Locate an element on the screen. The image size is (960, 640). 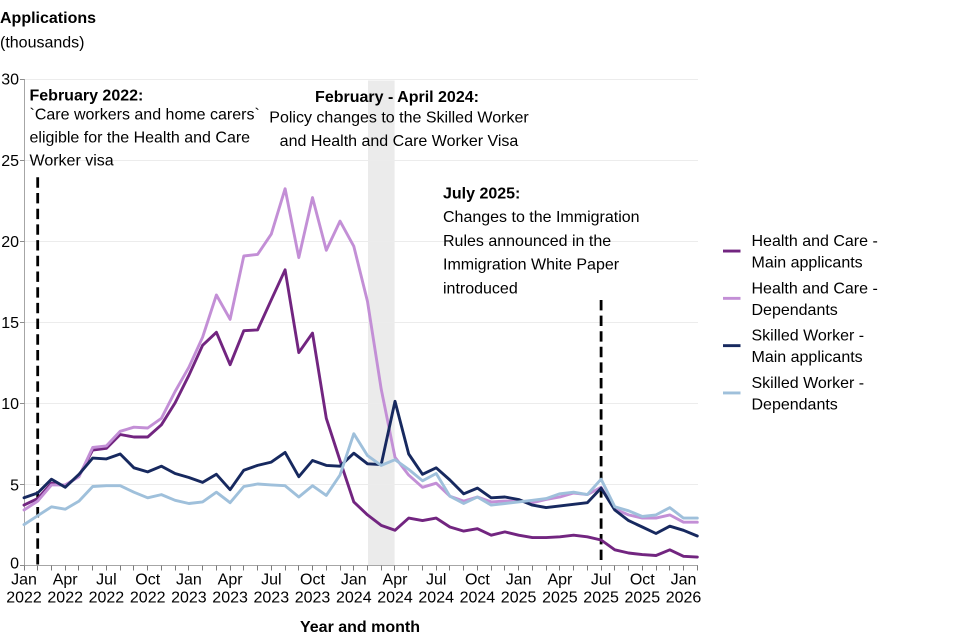
svg-text: 25 is located at coordinates (10, 161).